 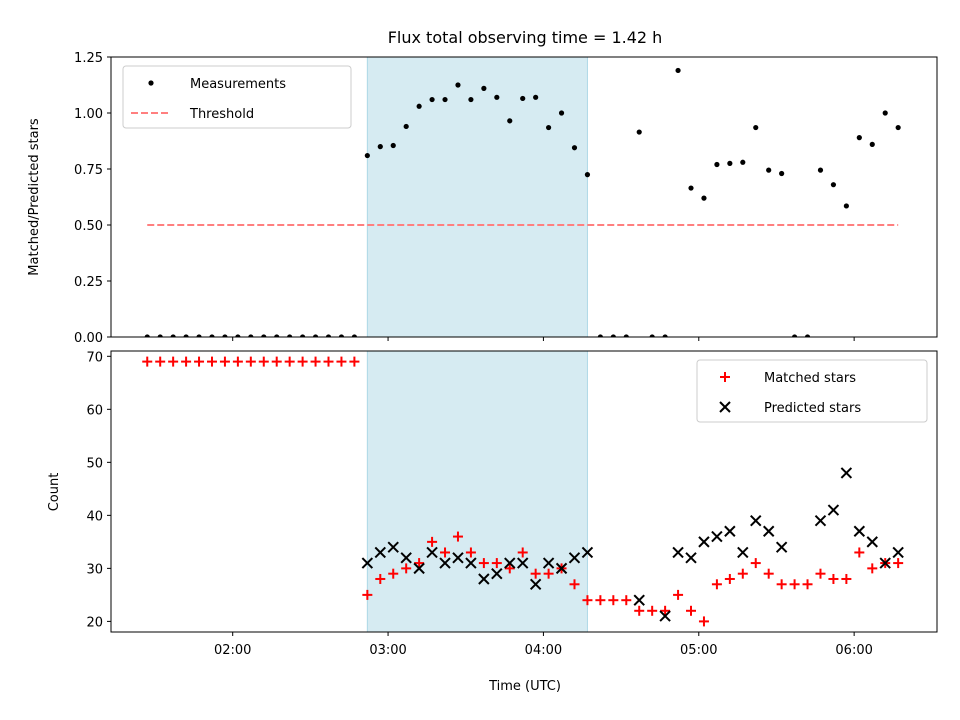 I want to click on top-y-tick-label: 1.00, so click(x=88, y=114).